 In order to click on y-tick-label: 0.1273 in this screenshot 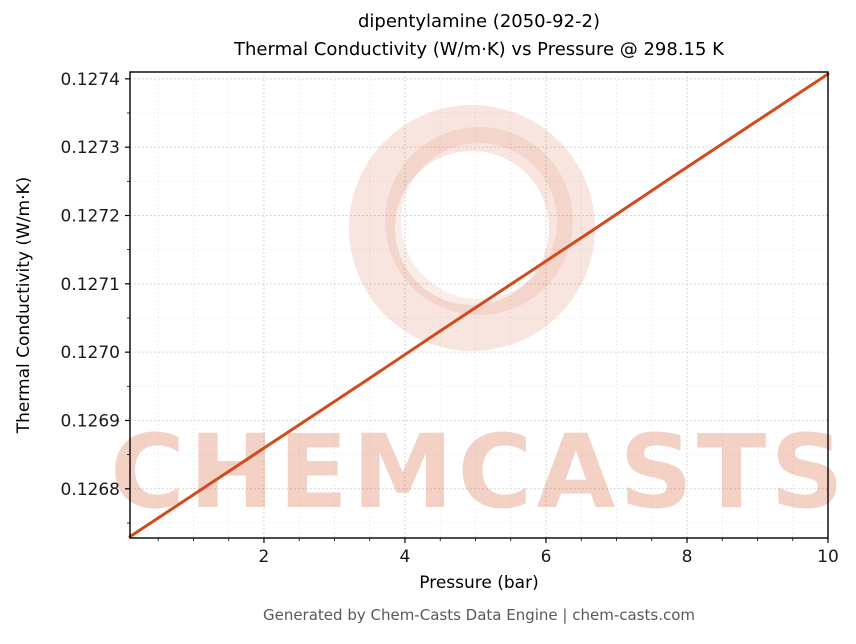, I will do `click(90, 148)`.